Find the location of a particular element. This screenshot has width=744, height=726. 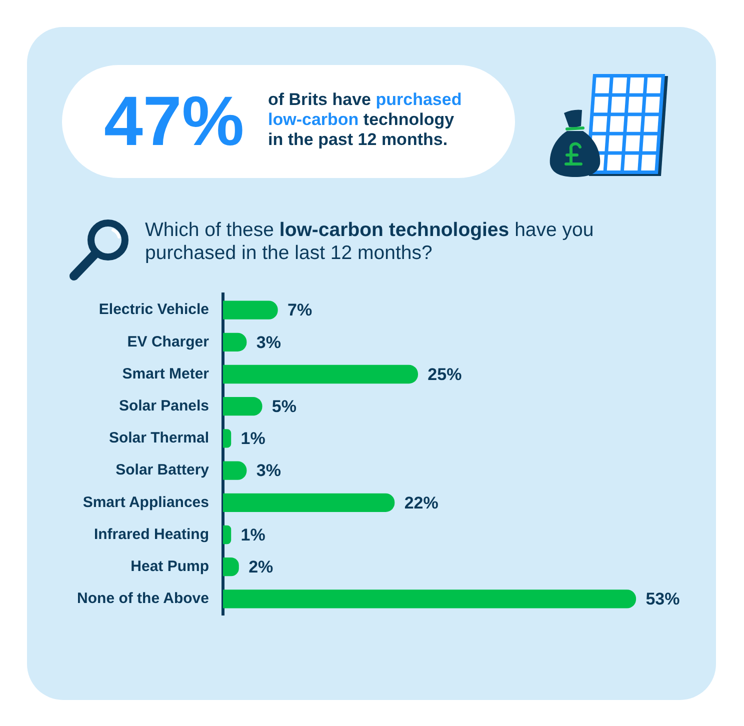

y-tick-label: Solar Thermal is located at coordinates (158, 438).